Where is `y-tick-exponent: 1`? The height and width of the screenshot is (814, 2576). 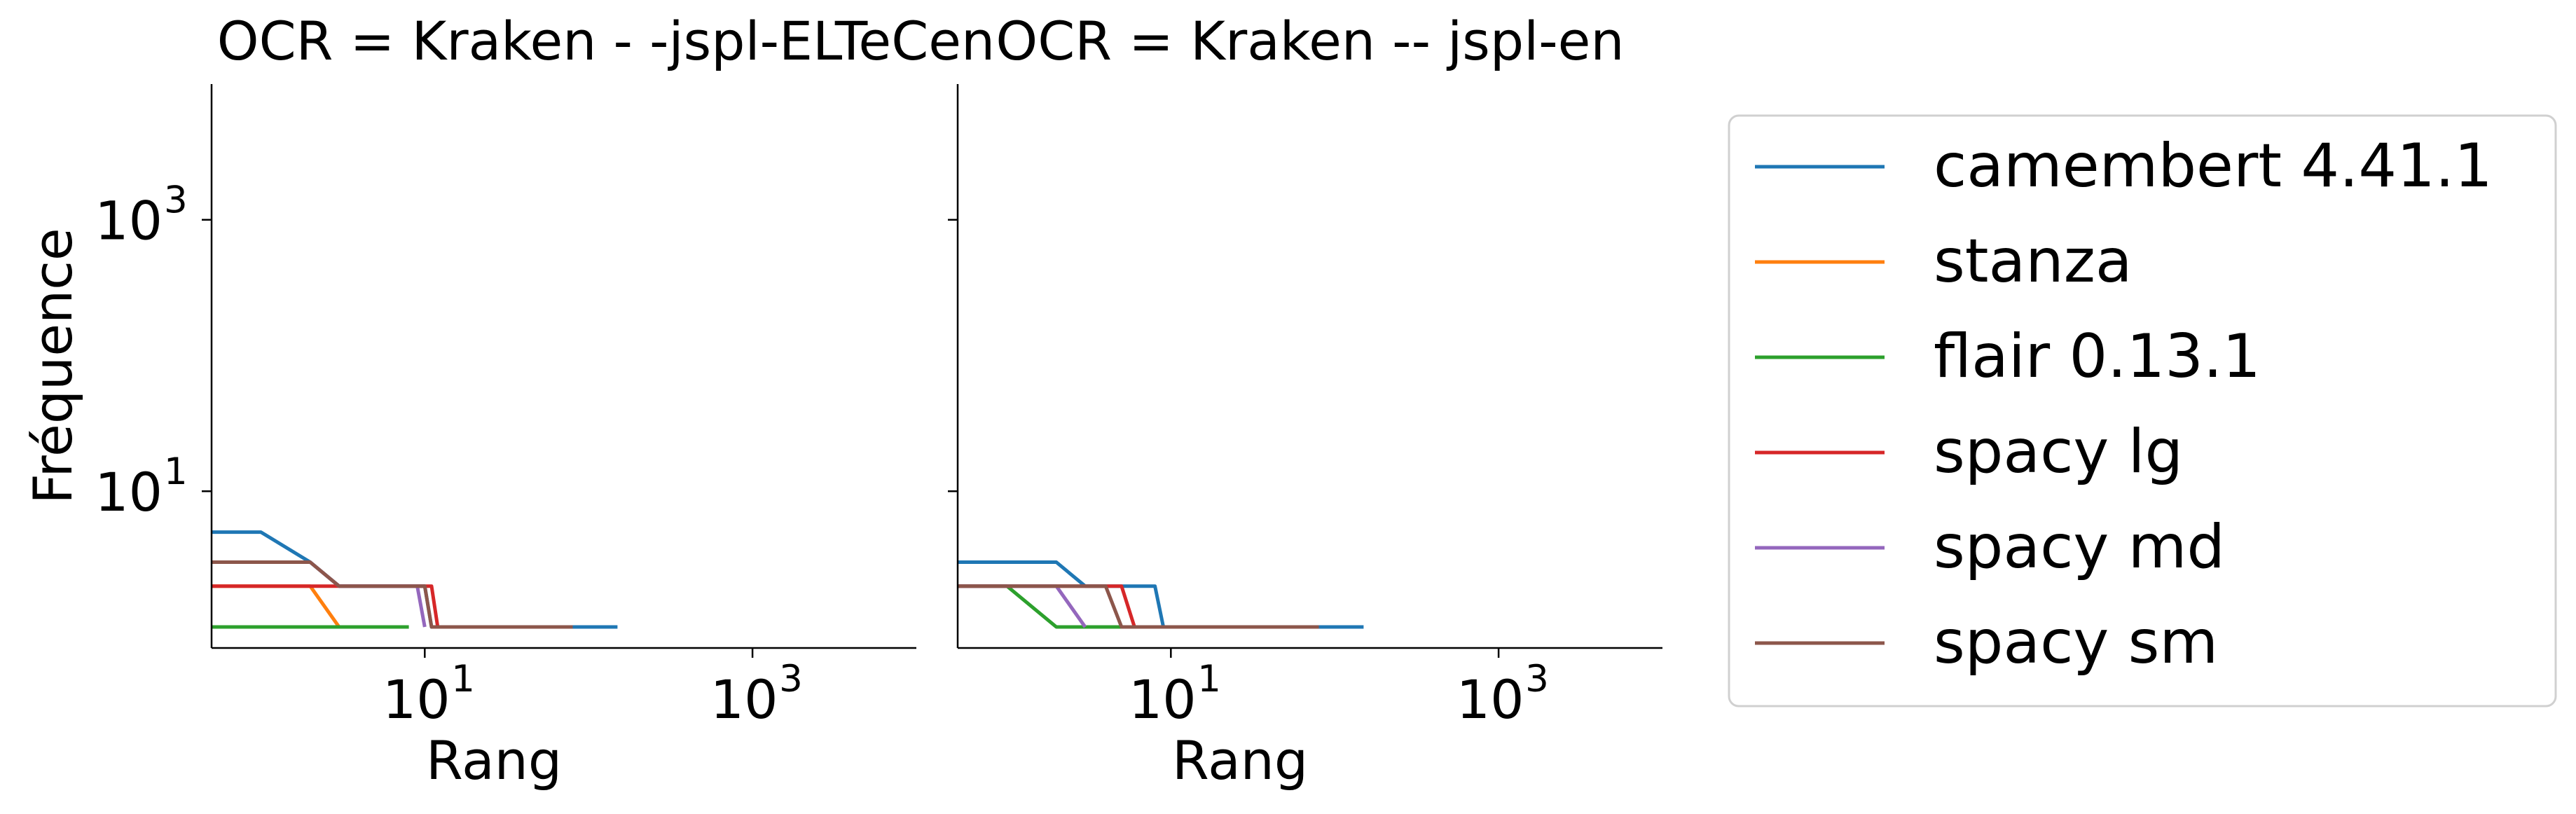
y-tick-exponent: 1 is located at coordinates (176, 472).